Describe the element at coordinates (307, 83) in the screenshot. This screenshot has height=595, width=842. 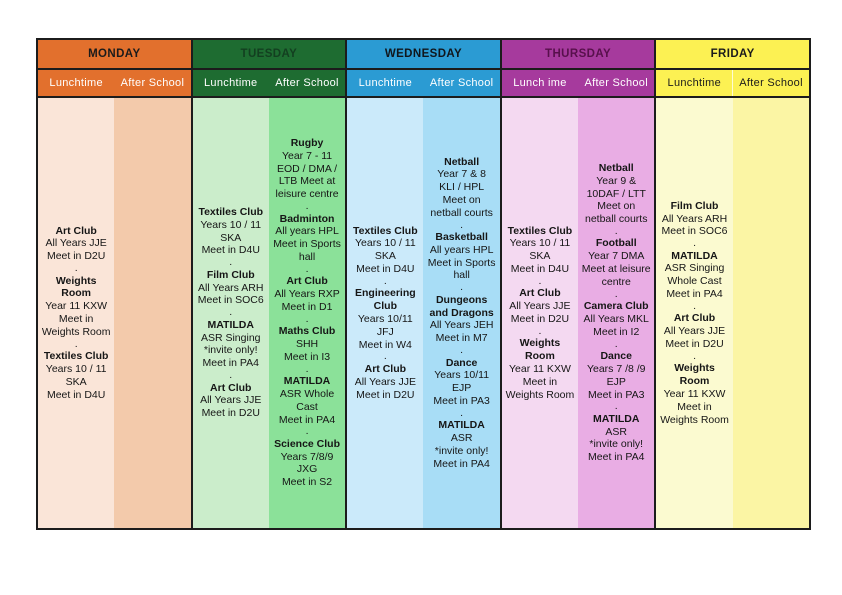
I see `after-school-header-tuesday: After School` at that location.